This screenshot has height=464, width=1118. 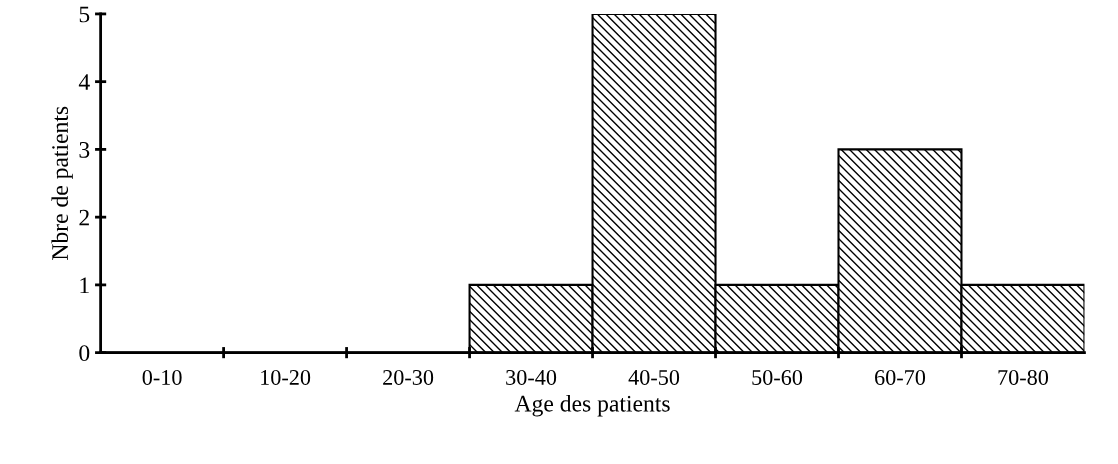 What do you see at coordinates (777, 377) in the screenshot?
I see `x-tick-label: 50-60` at bounding box center [777, 377].